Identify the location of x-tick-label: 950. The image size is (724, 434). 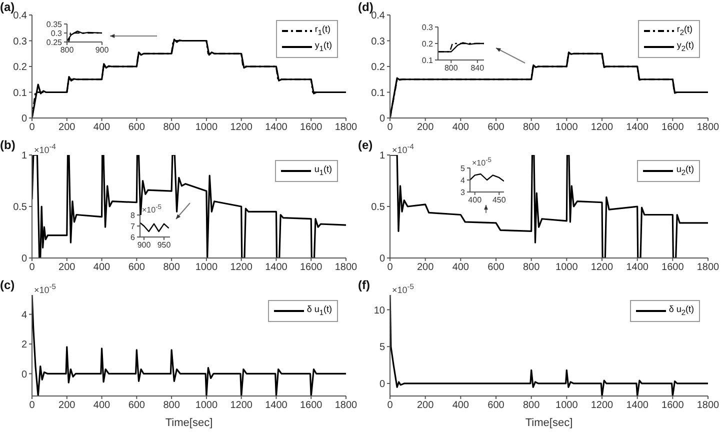
(164, 245).